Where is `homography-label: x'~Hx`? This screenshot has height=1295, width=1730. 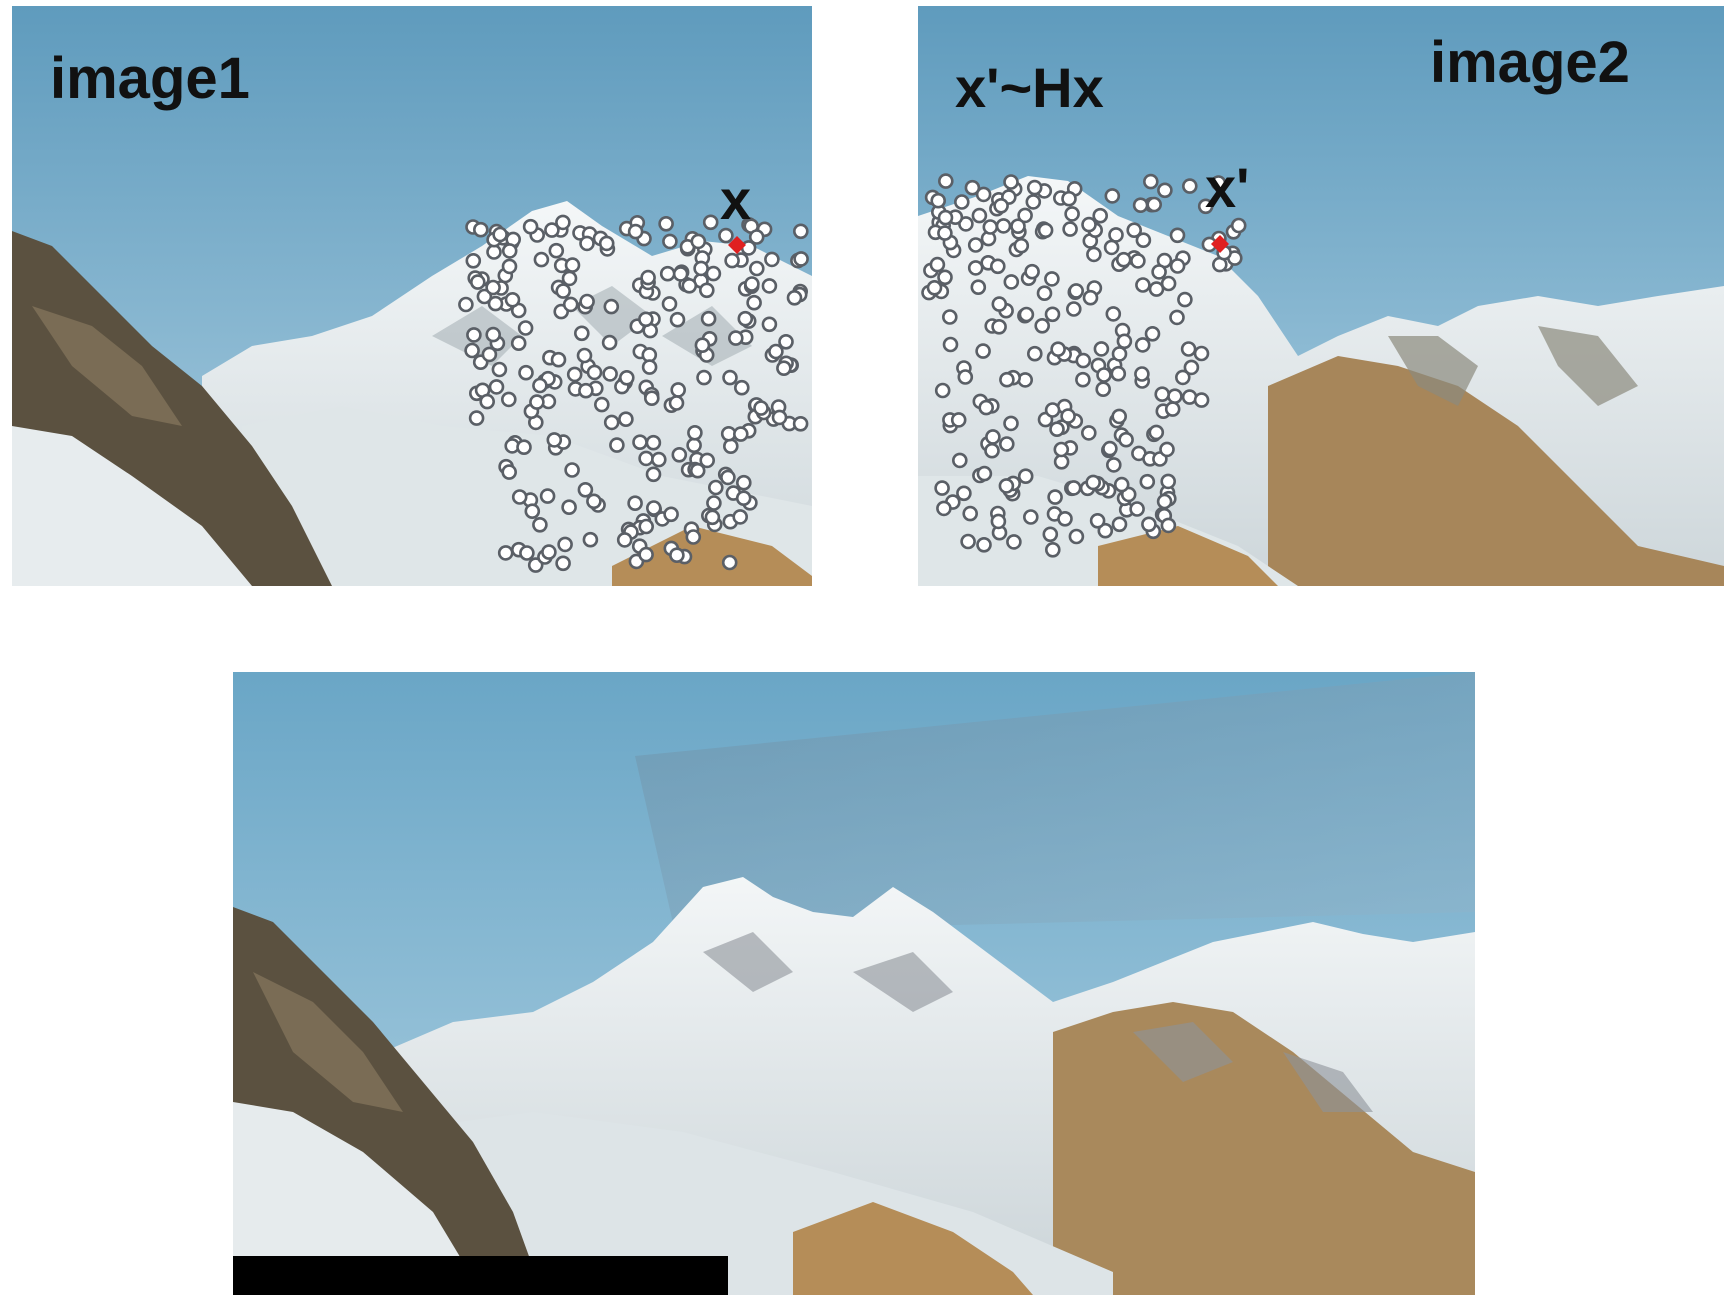 homography-label: x'~Hx is located at coordinates (1029, 87).